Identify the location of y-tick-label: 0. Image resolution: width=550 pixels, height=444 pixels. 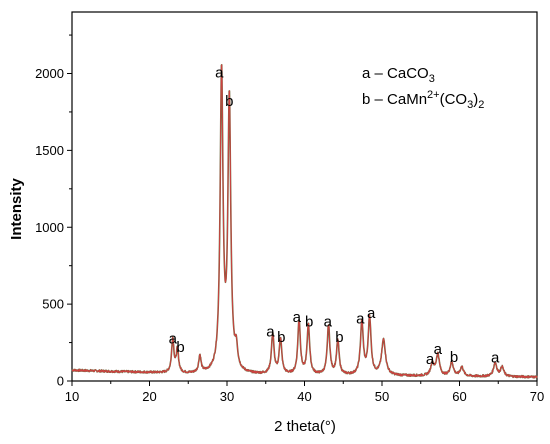
(60, 381).